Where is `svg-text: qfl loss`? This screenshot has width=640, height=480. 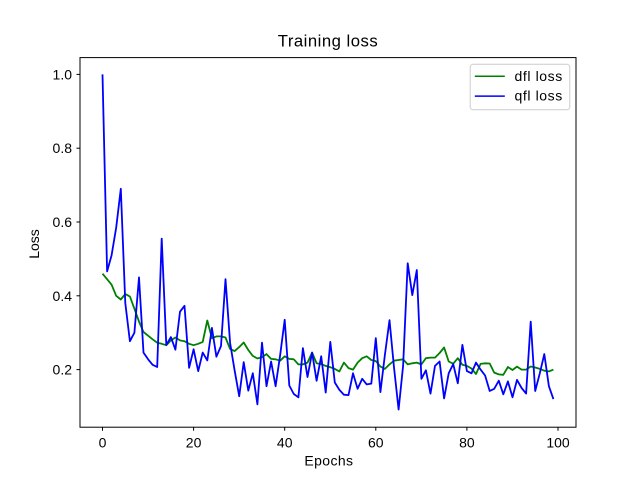
svg-text: qfl loss is located at coordinates (539, 96).